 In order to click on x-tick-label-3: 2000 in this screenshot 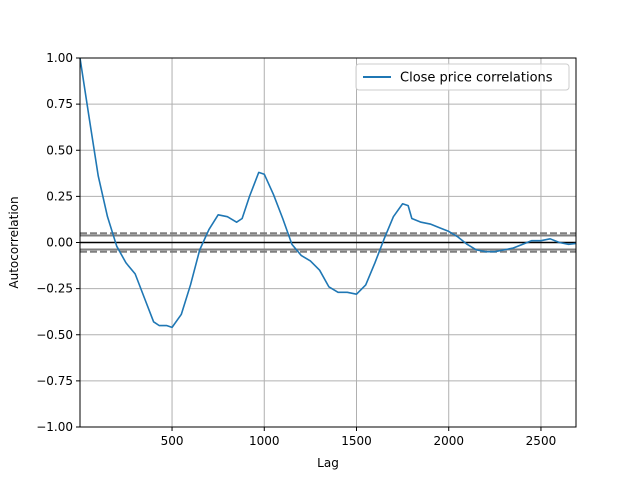, I will do `click(448, 441)`.